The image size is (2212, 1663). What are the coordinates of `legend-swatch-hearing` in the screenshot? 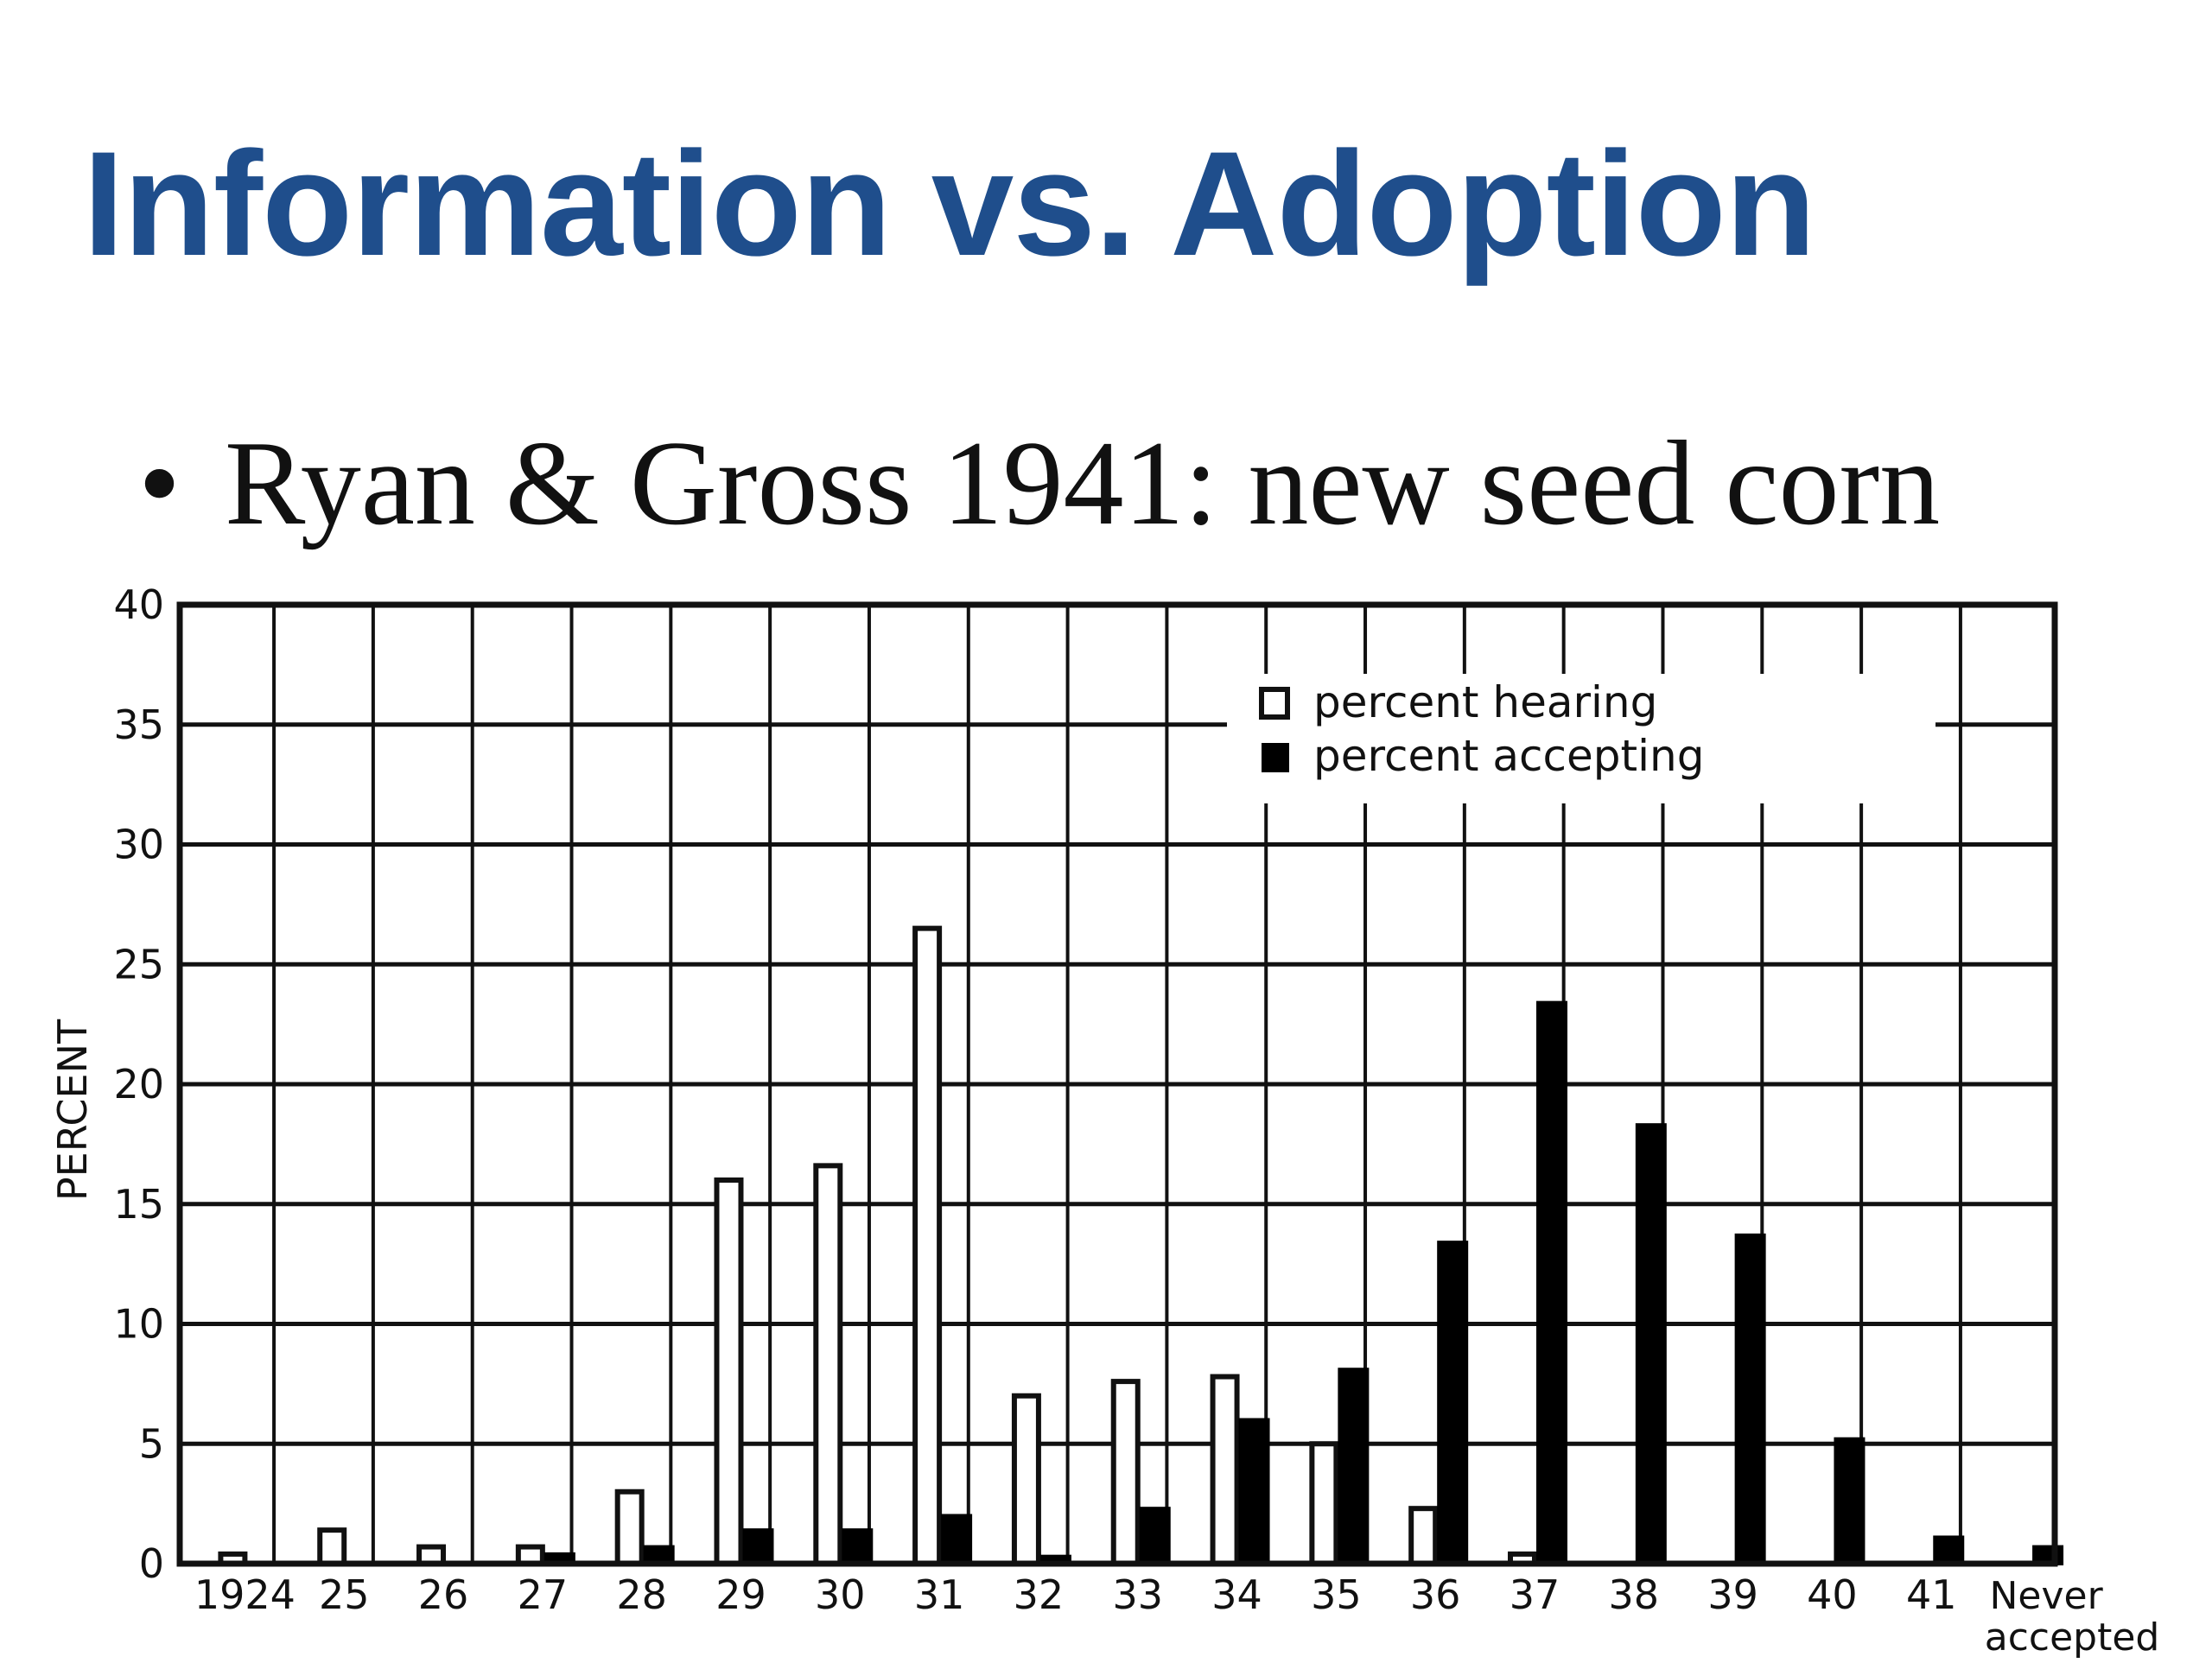 It's located at (1274, 704).